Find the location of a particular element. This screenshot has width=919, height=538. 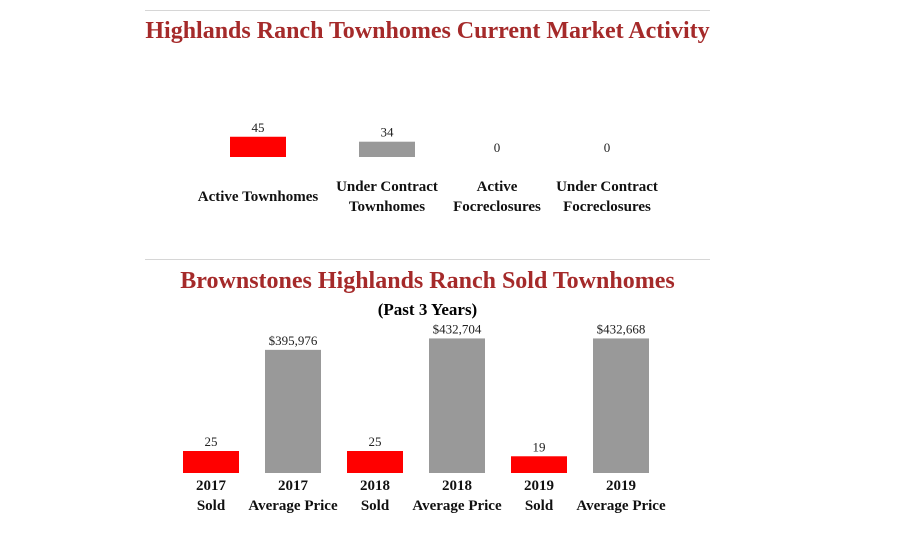

average-price-value: $432,668 is located at coordinates (621, 328).